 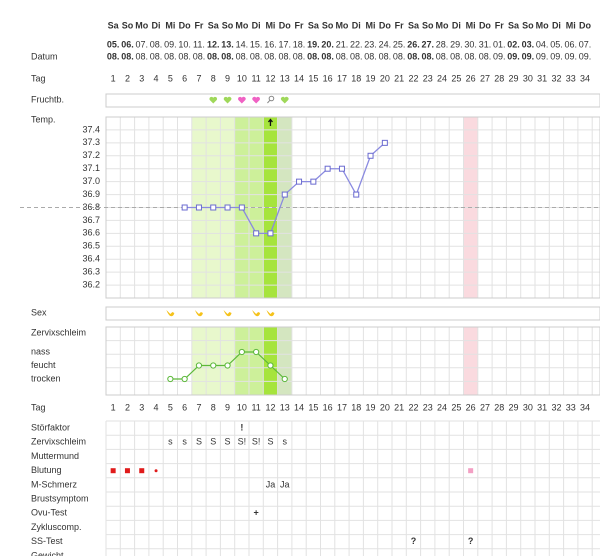 What do you see at coordinates (184, 78) in the screenshot?
I see `day-number: 6` at bounding box center [184, 78].